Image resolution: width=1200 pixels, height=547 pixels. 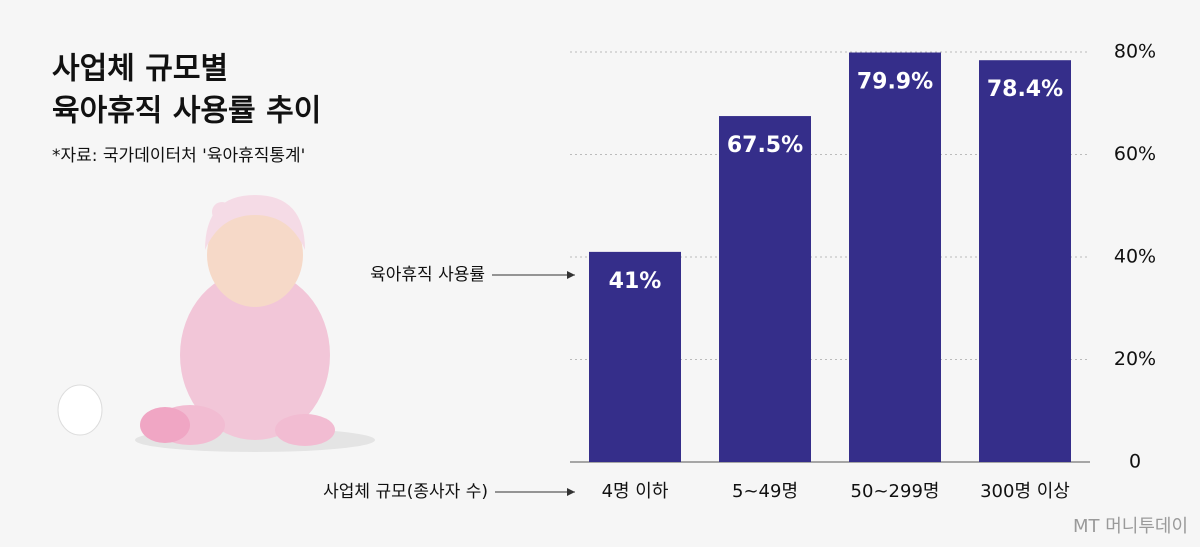 What do you see at coordinates (765, 491) in the screenshot?
I see `x-tick-label: 5~49명` at bounding box center [765, 491].